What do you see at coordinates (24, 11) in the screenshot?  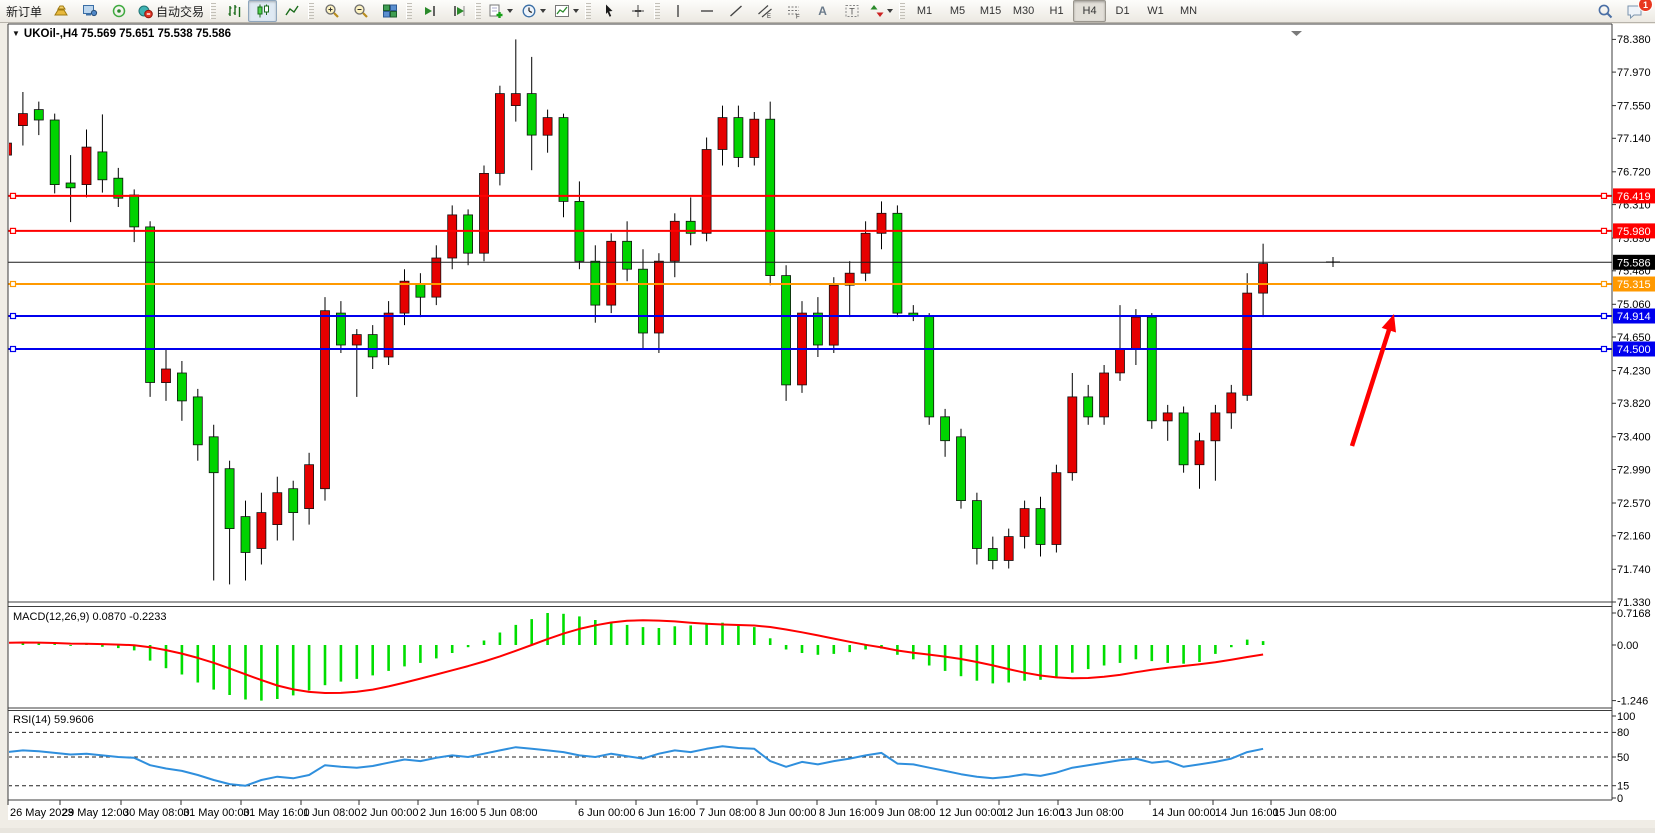 I see `new-order-button: 新订单` at bounding box center [24, 11].